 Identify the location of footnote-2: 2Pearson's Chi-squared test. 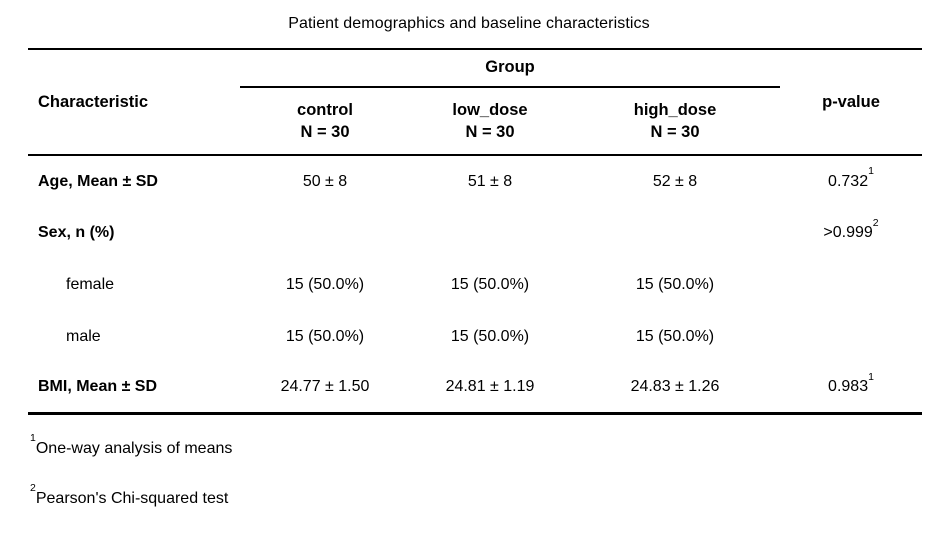
(484, 495).